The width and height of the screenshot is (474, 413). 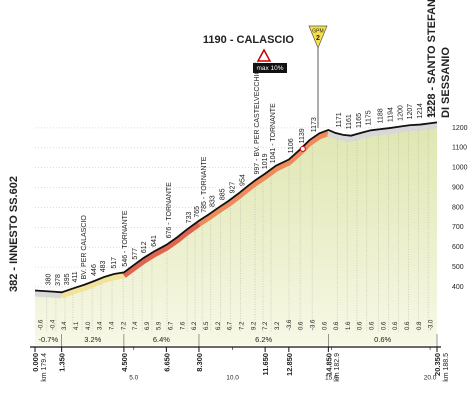 I want to click on spot-height: 1041 - TORNANTE, so click(x=273, y=133).